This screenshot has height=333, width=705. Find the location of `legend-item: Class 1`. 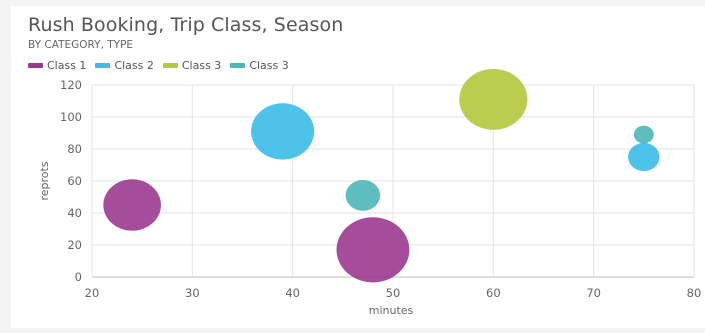

legend-item: Class 1 is located at coordinates (57, 65).